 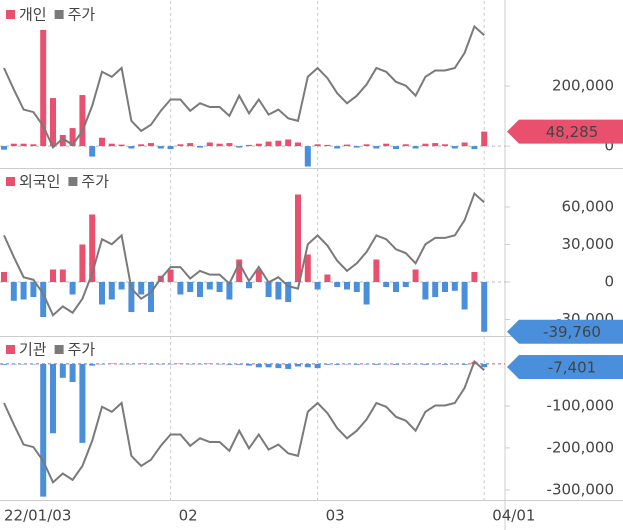 I want to click on value-label: -7,401, so click(x=572, y=368).